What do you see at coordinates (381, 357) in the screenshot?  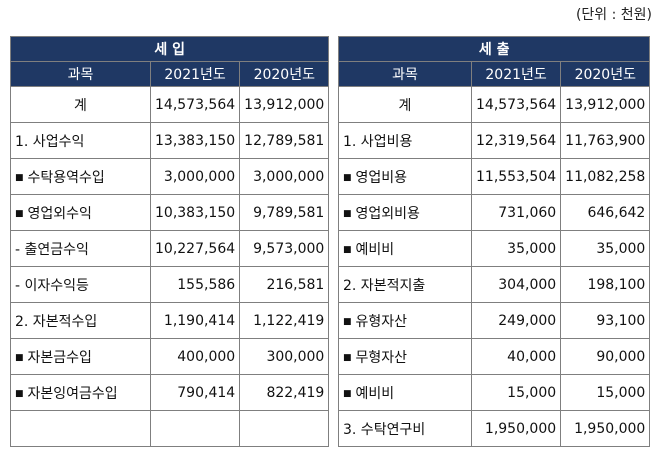 I see `row-name: 무형자산` at bounding box center [381, 357].